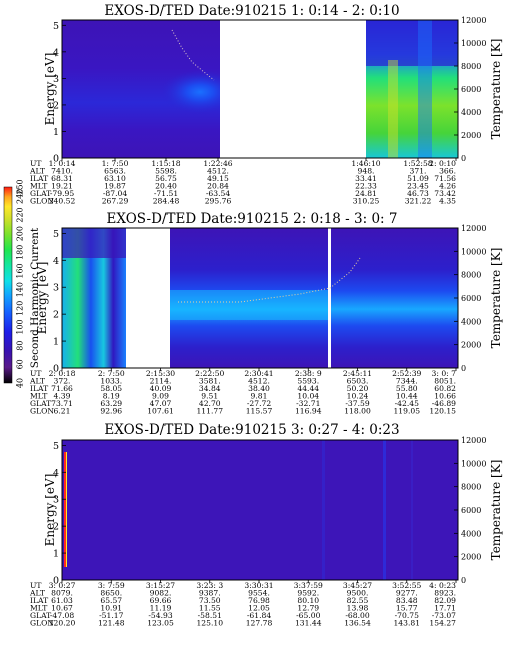 The width and height of the screenshot is (505, 649). What do you see at coordinates (56, 369) in the screenshot?
I see `y-tick-label: 0` at bounding box center [56, 369].